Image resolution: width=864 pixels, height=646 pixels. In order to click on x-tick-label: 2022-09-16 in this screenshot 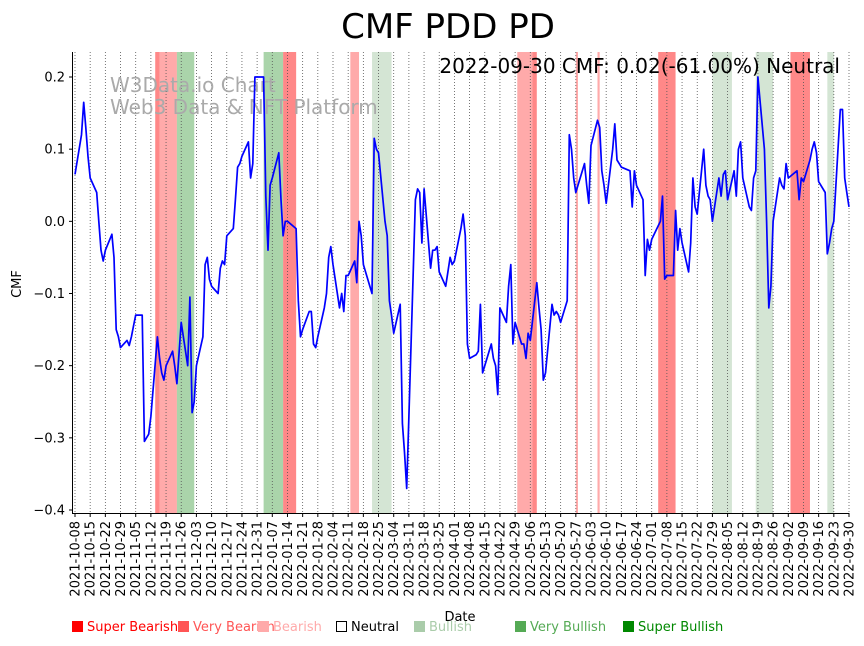, I will do `click(819, 559)`.